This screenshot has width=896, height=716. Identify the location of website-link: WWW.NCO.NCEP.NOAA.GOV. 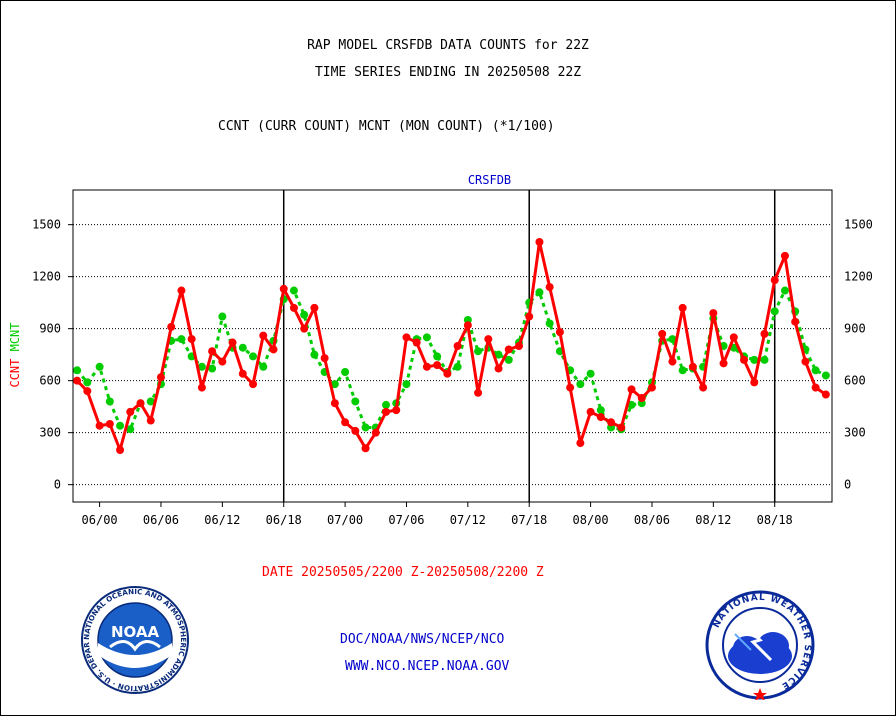
(427, 666).